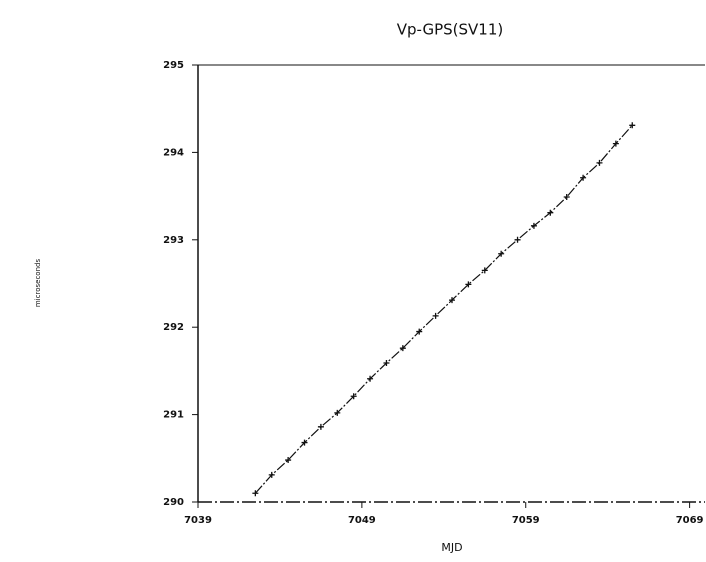  I want to click on x-tick-label: 7069, so click(690, 520).